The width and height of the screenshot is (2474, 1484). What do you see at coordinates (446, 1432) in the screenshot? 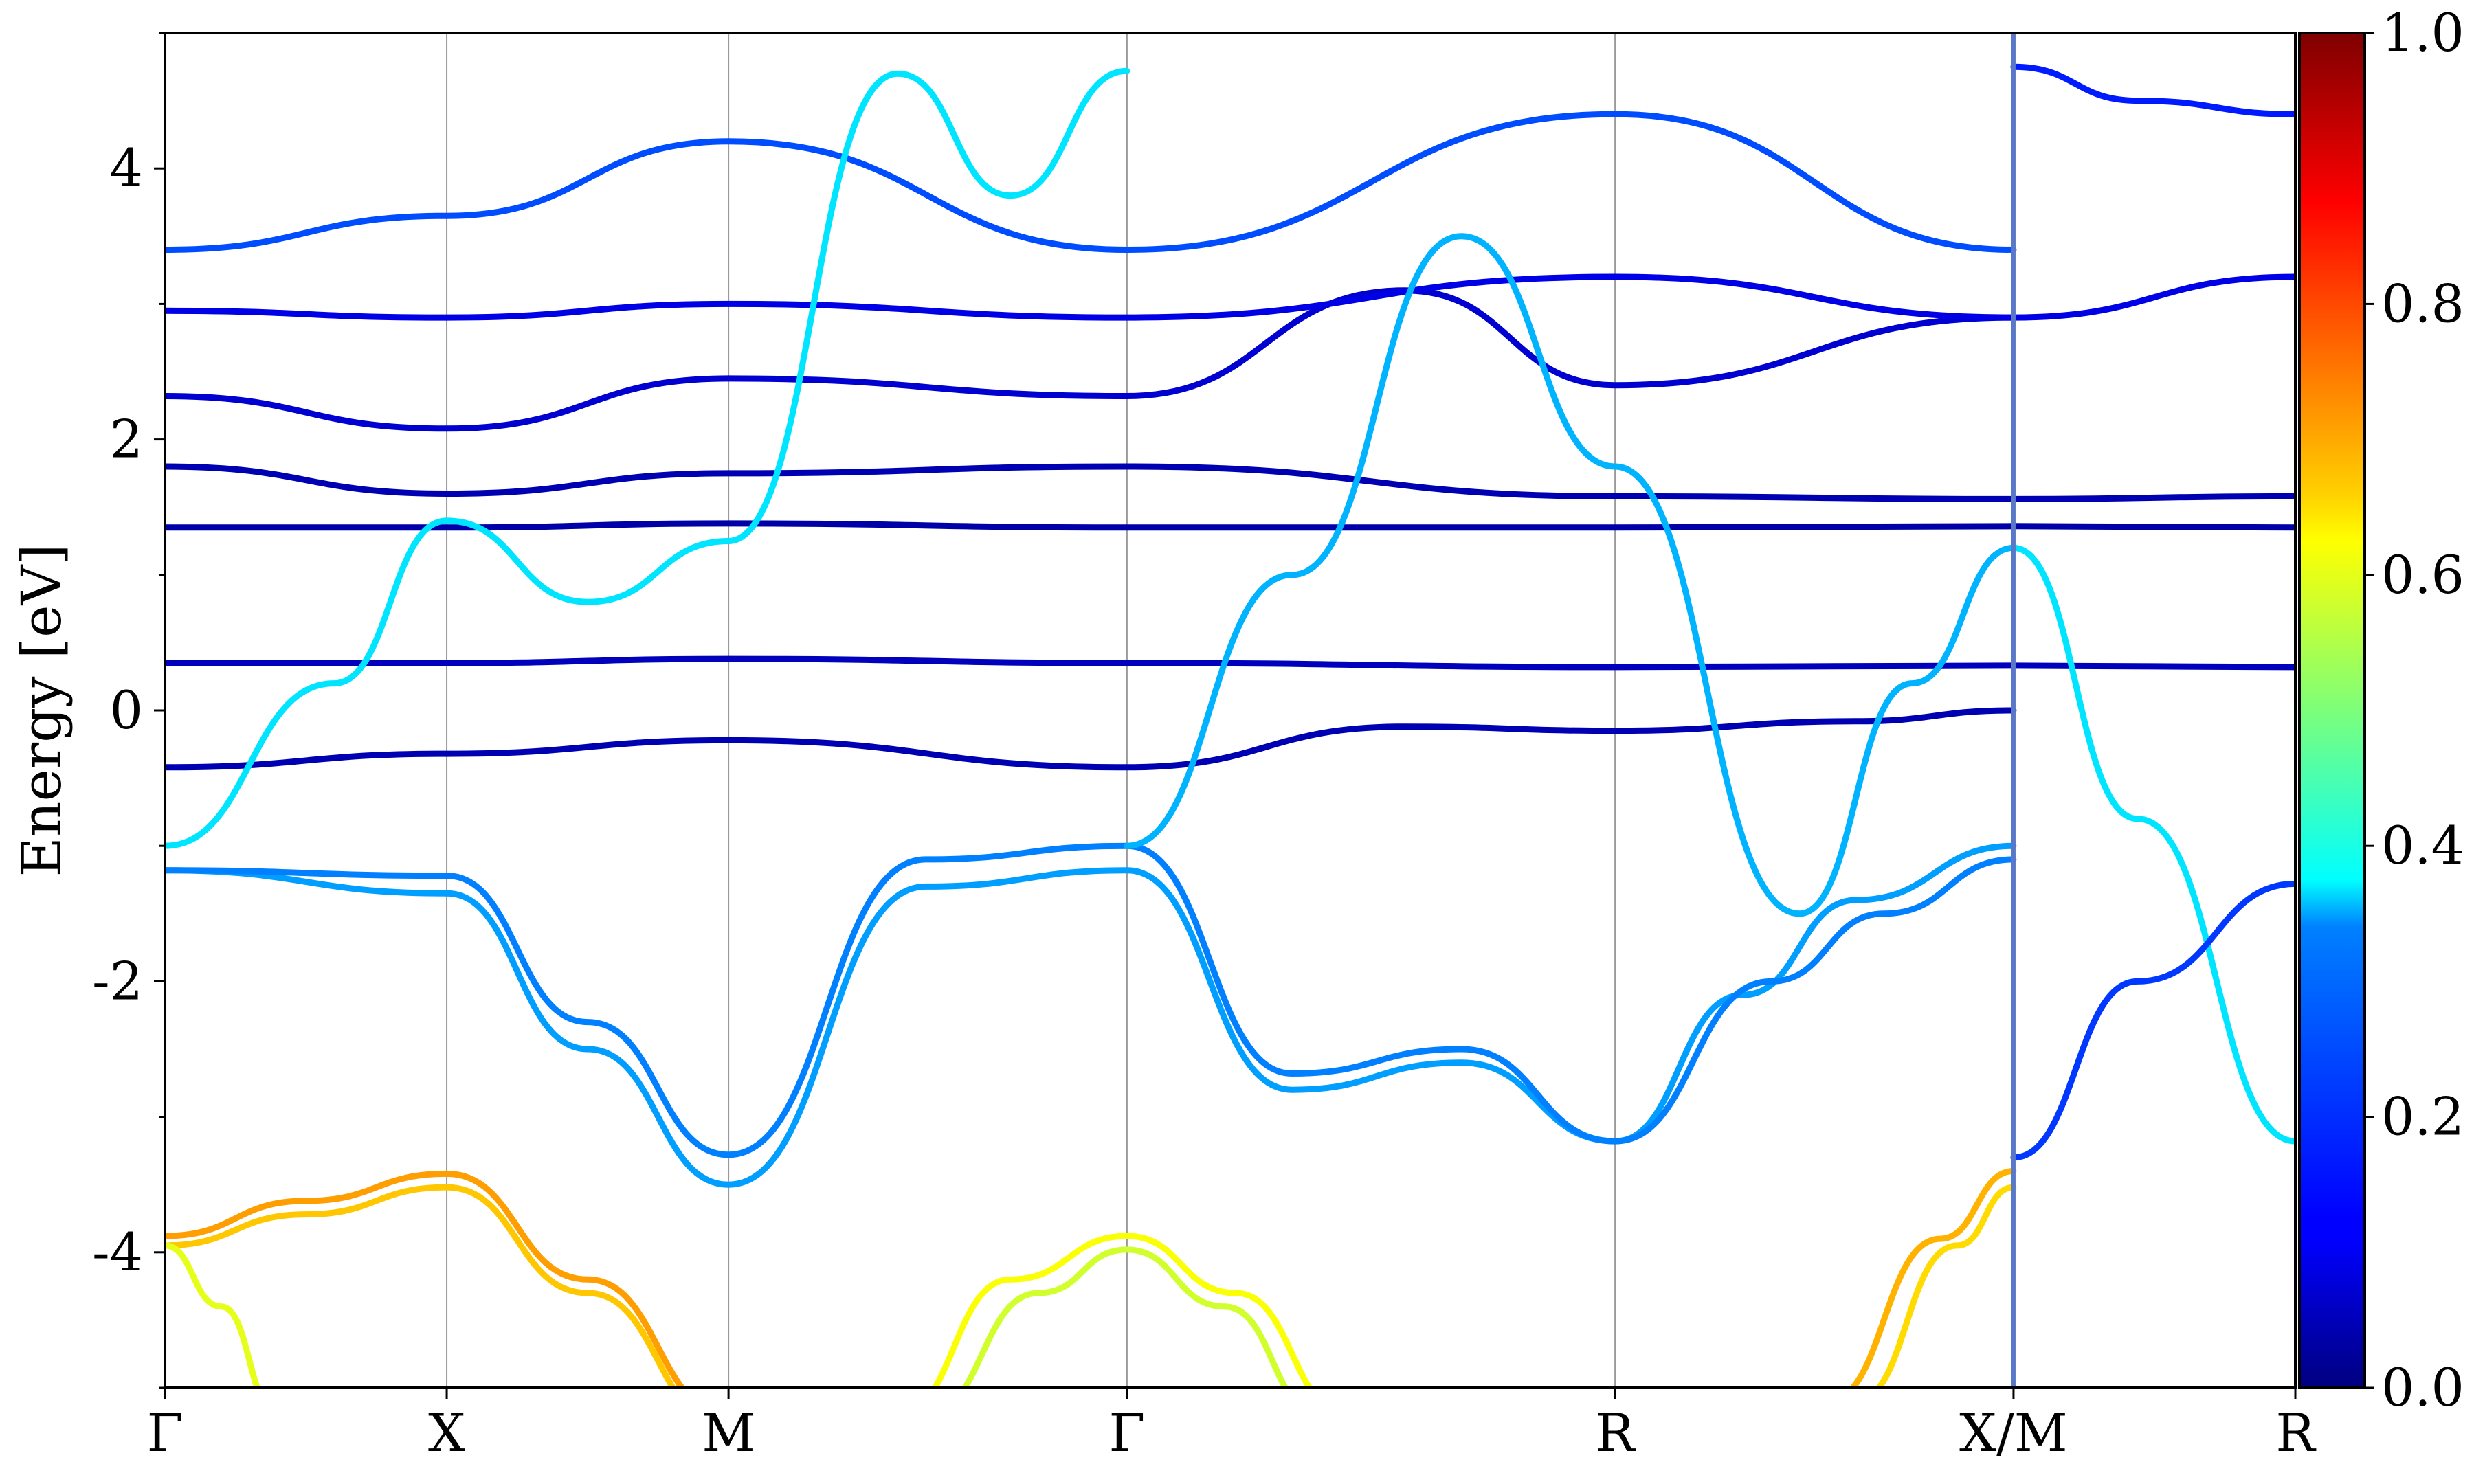
I see `x-tick-label: X` at bounding box center [446, 1432].